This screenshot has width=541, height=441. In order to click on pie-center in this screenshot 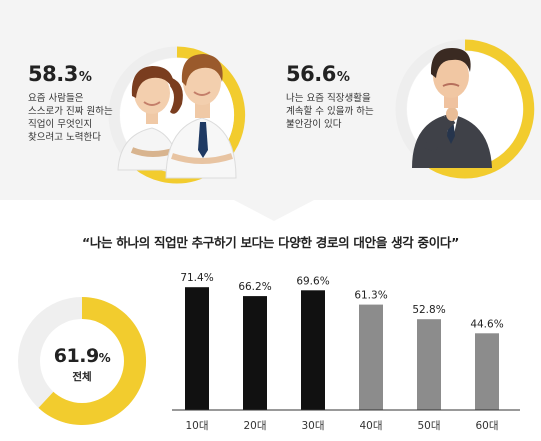, I will do `click(82, 361)`.